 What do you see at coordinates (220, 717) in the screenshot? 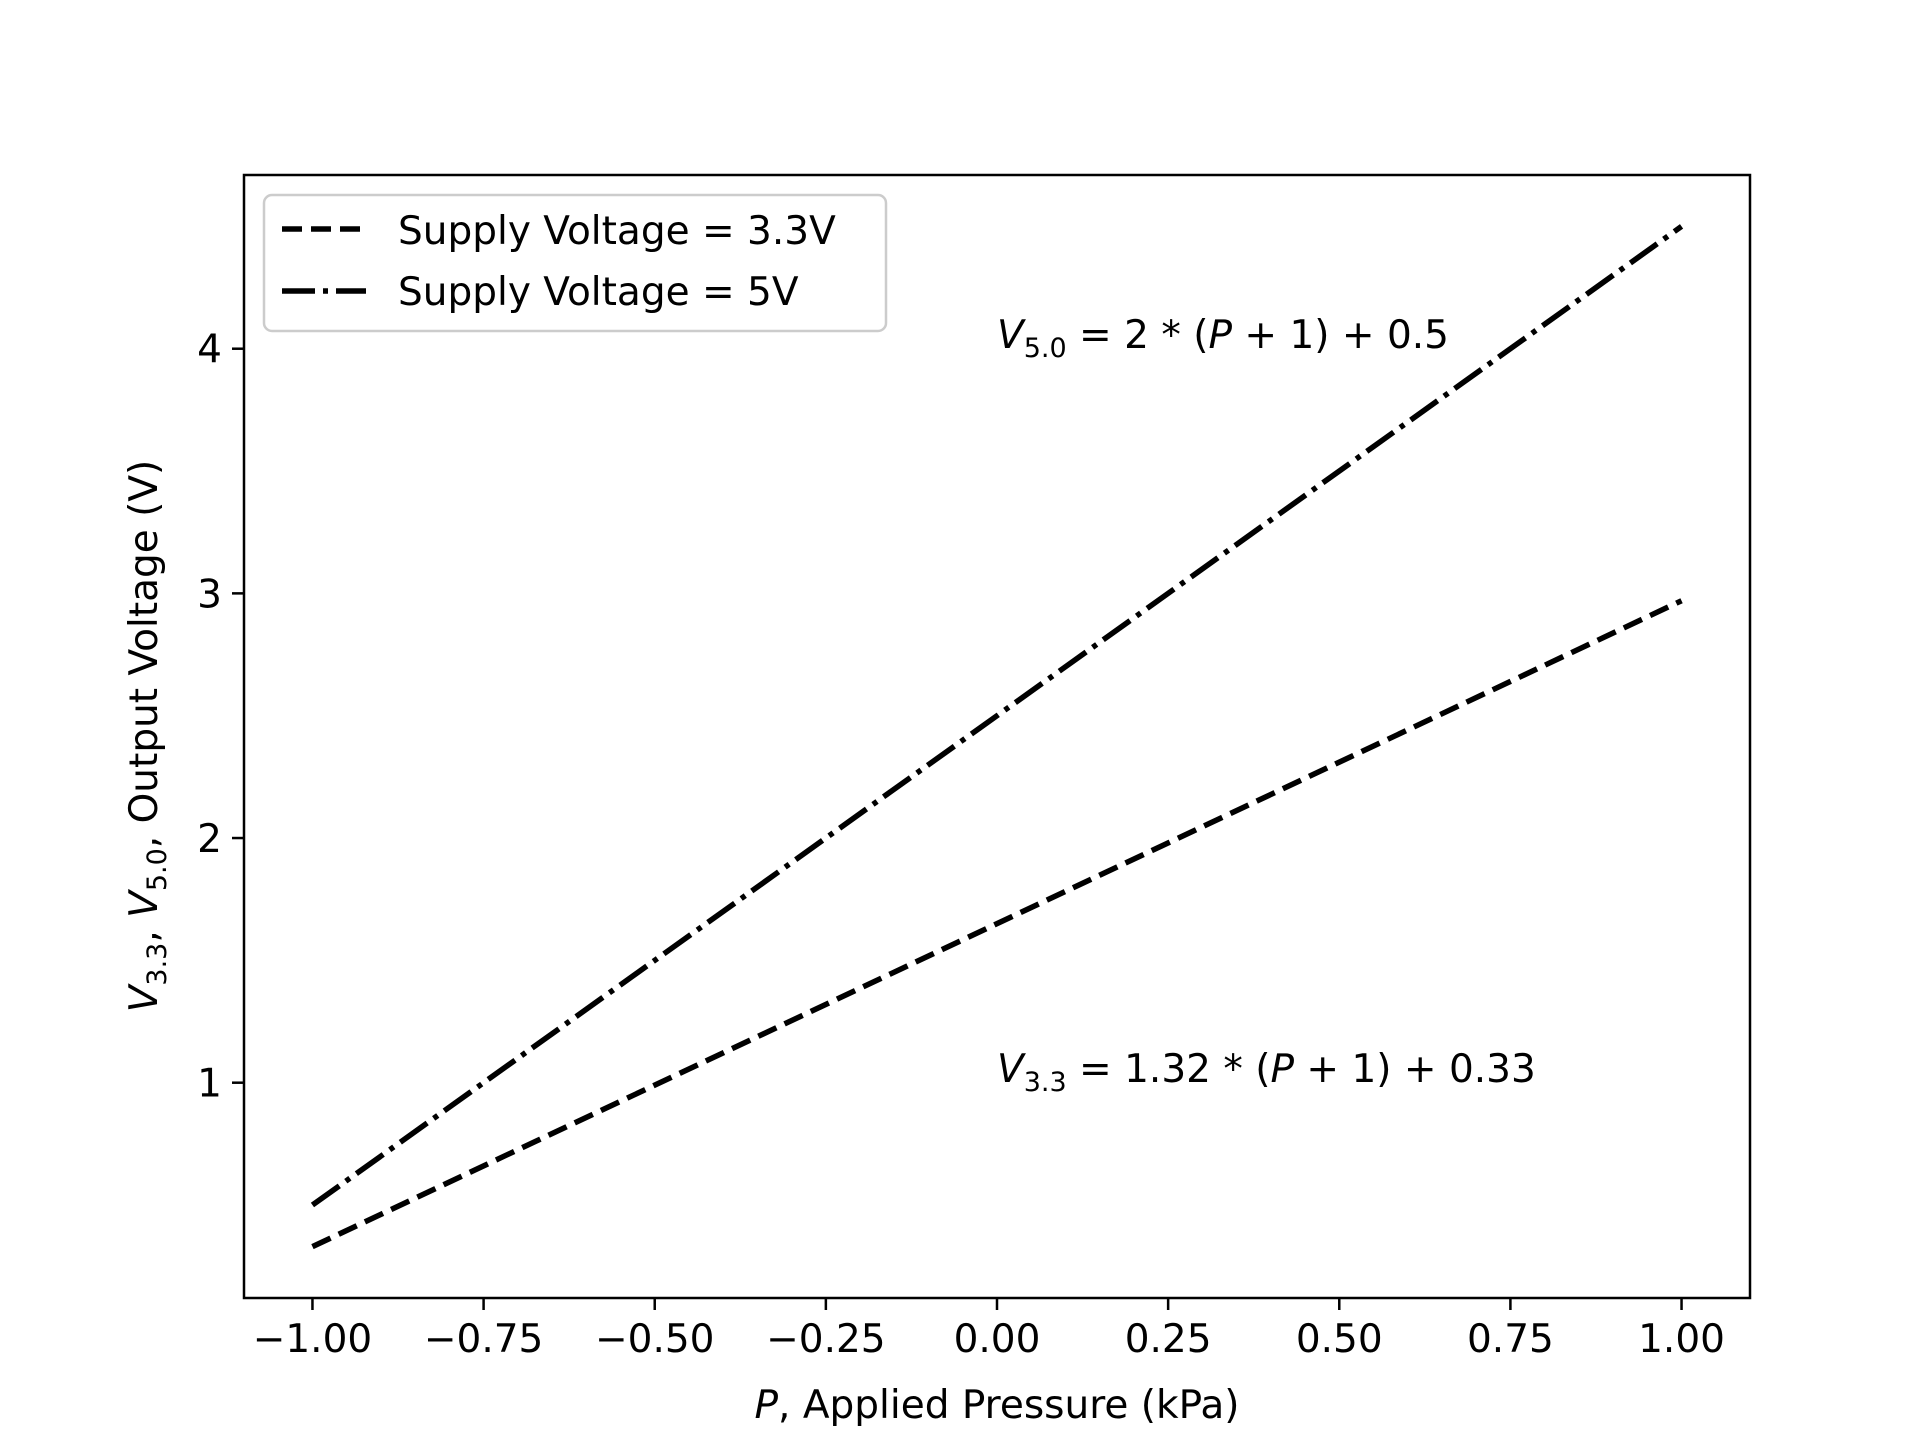
I see `y-axis-ticks: 1 2 3 4` at bounding box center [220, 717].